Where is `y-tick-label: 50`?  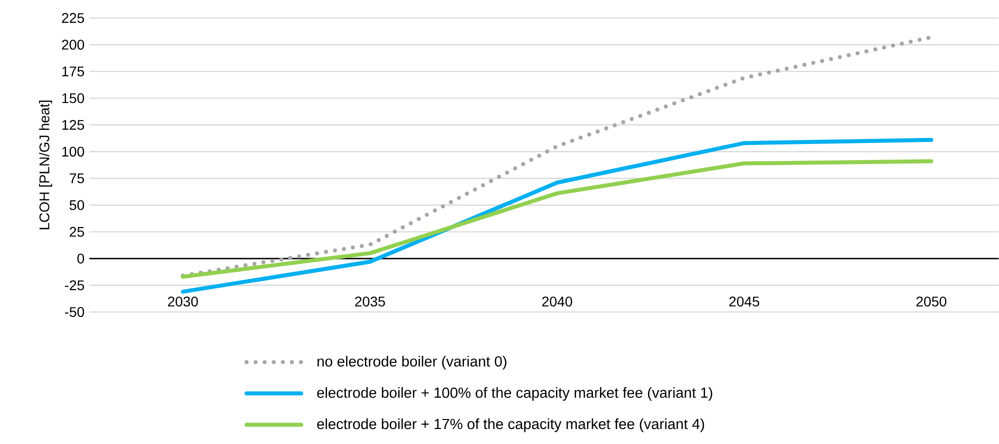
y-tick-label: 50 is located at coordinates (77, 205).